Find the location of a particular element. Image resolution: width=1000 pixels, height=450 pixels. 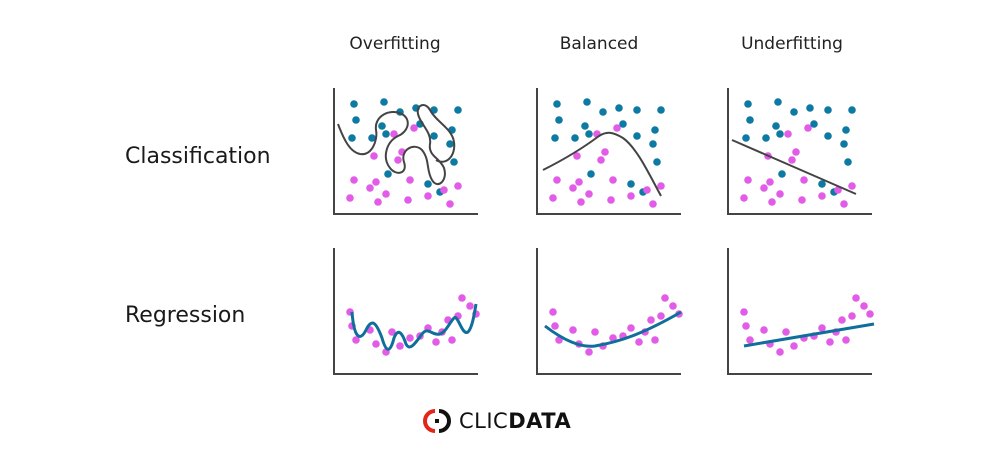

logo-text-bold: DATA is located at coordinates (540, 421).